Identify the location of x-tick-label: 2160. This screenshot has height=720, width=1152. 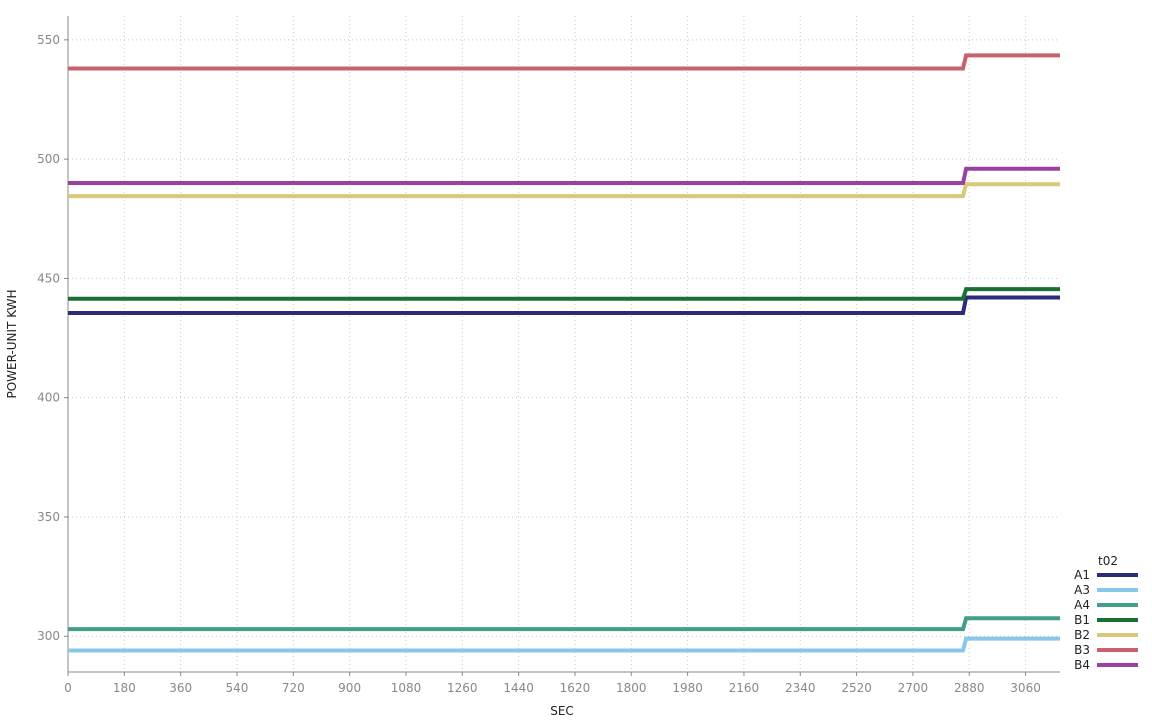
(744, 688).